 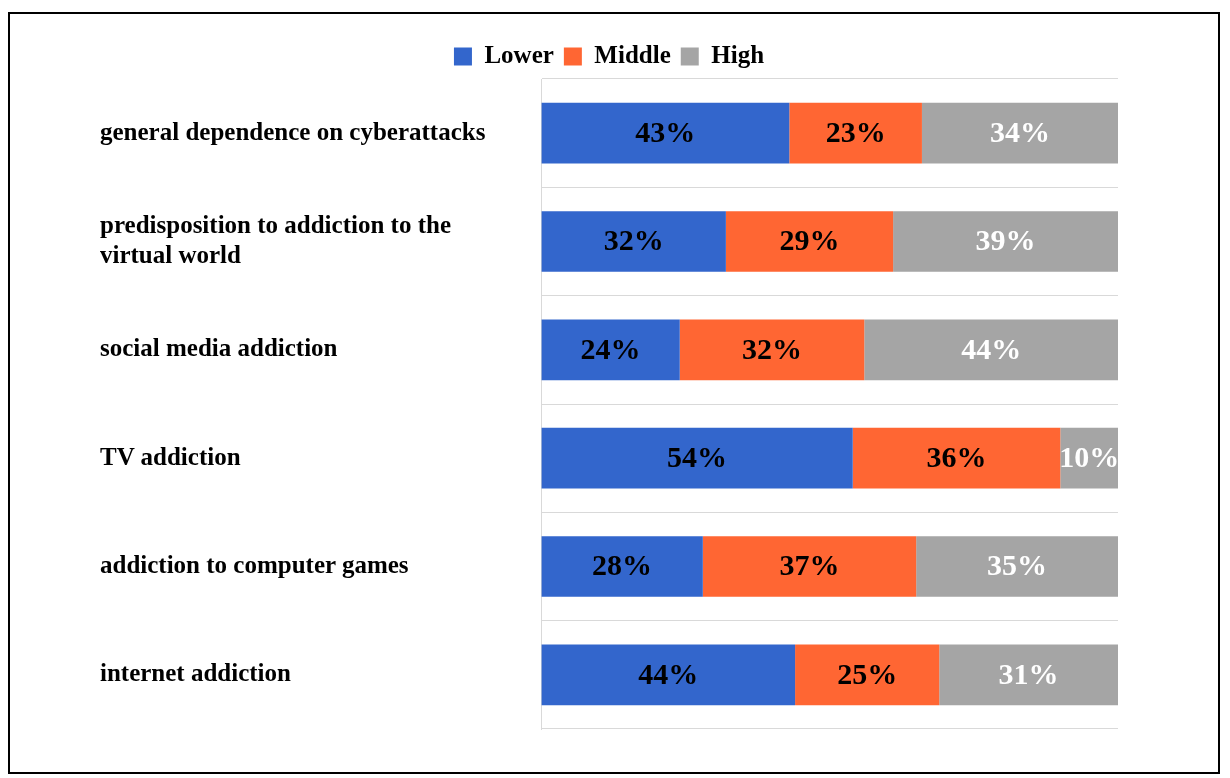 I want to click on data-label: 28%, so click(x=622, y=565).